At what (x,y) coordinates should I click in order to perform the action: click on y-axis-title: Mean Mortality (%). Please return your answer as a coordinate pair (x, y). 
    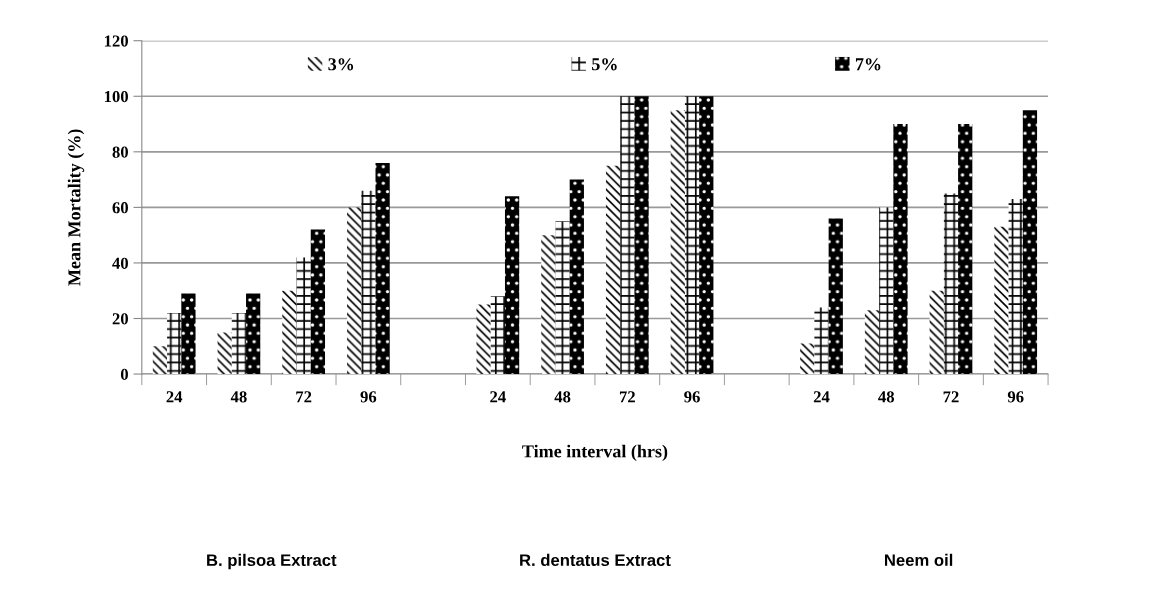
    Looking at the image, I should click on (76, 207).